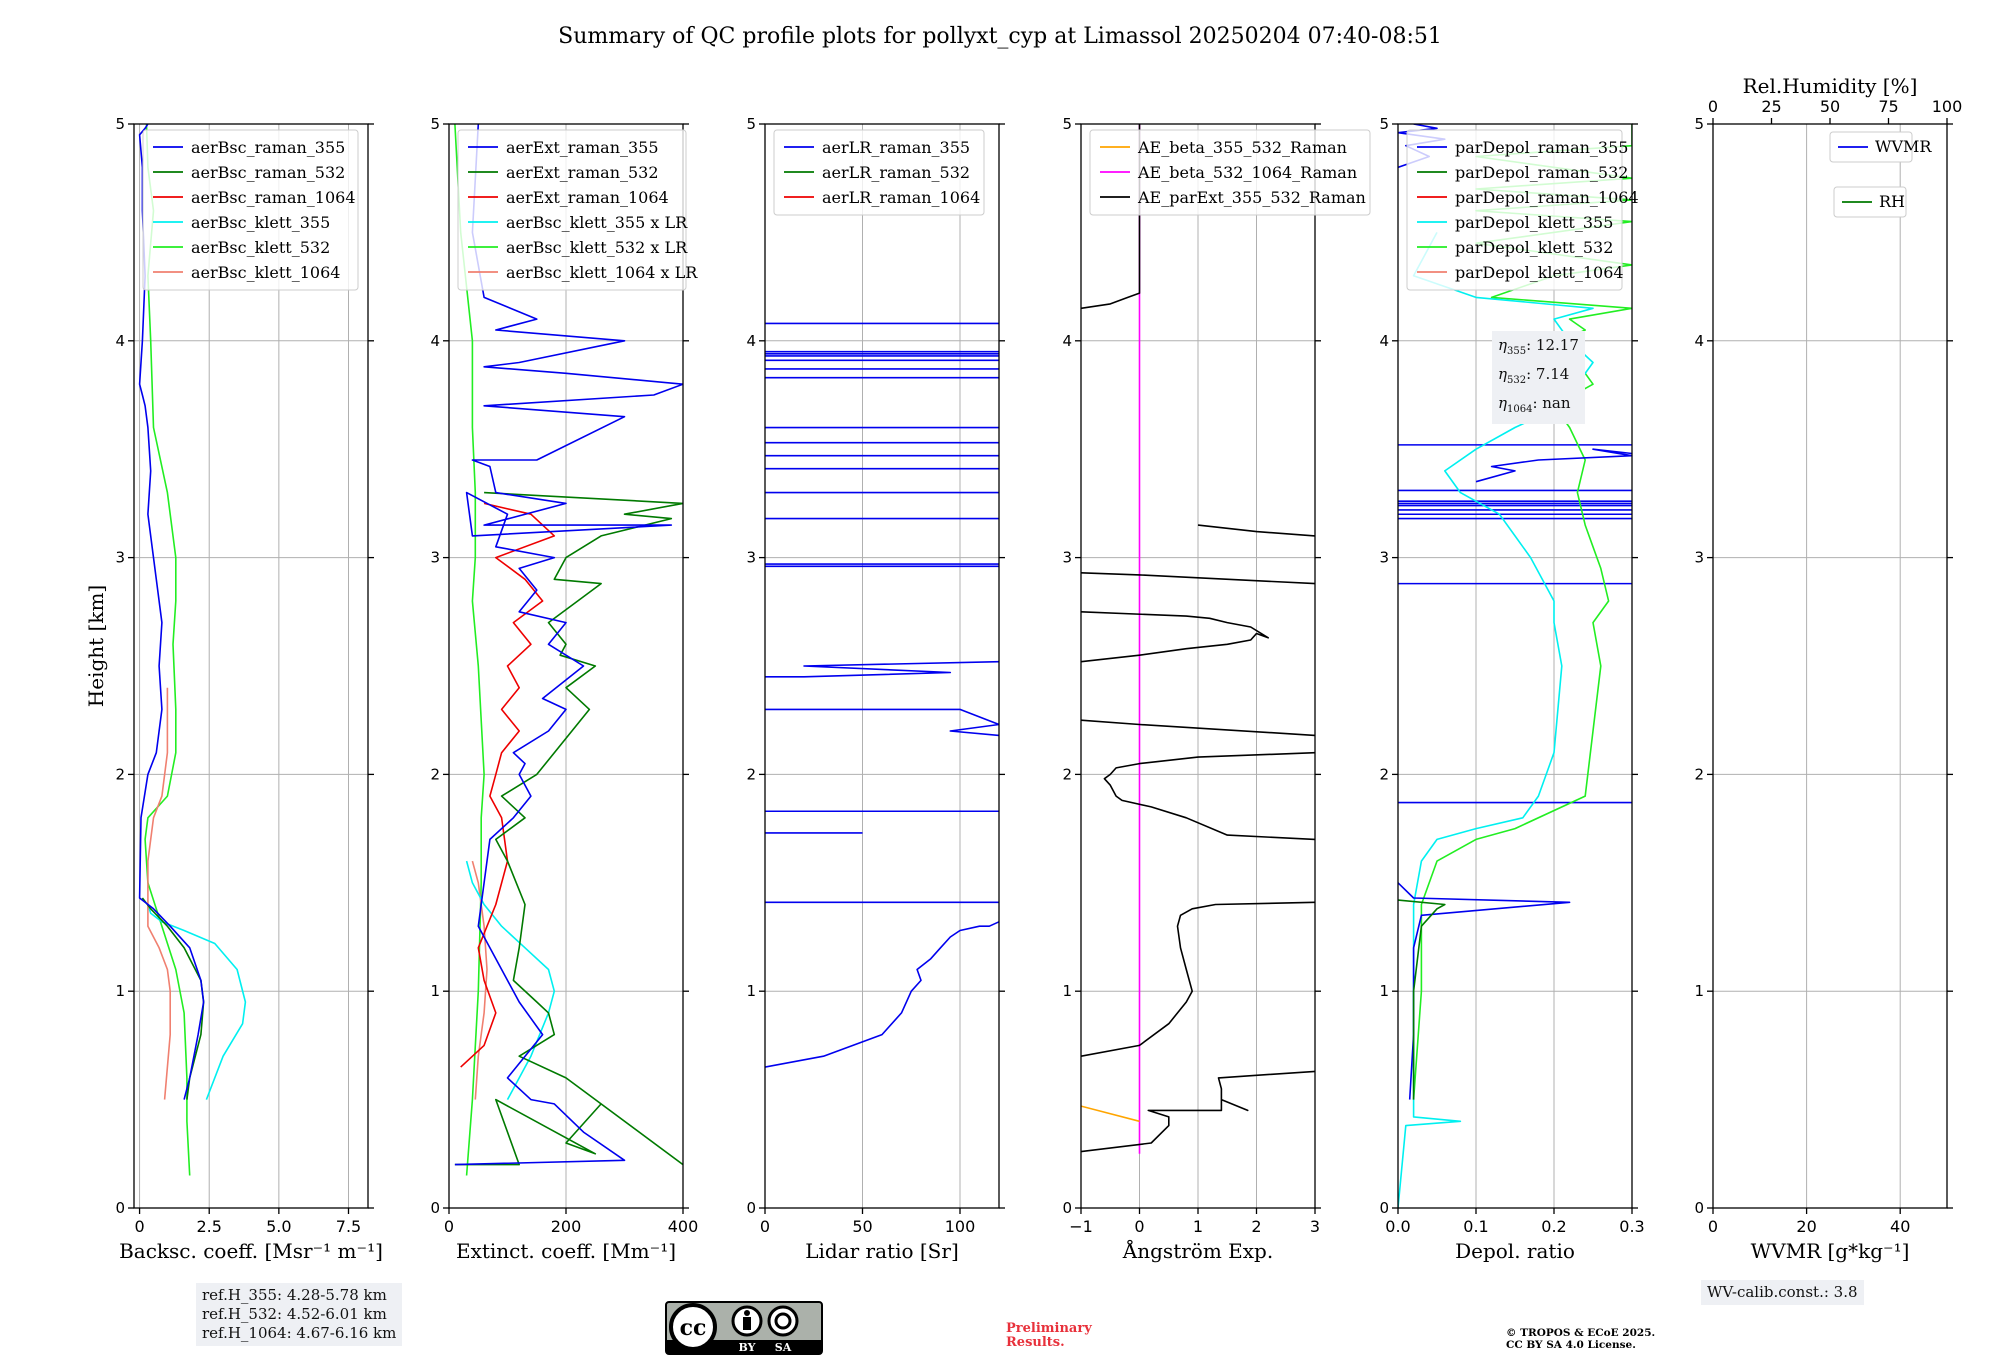 The width and height of the screenshot is (2000, 1360). What do you see at coordinates (139, 1226) in the screenshot?
I see `x-tick-label: 0` at bounding box center [139, 1226].